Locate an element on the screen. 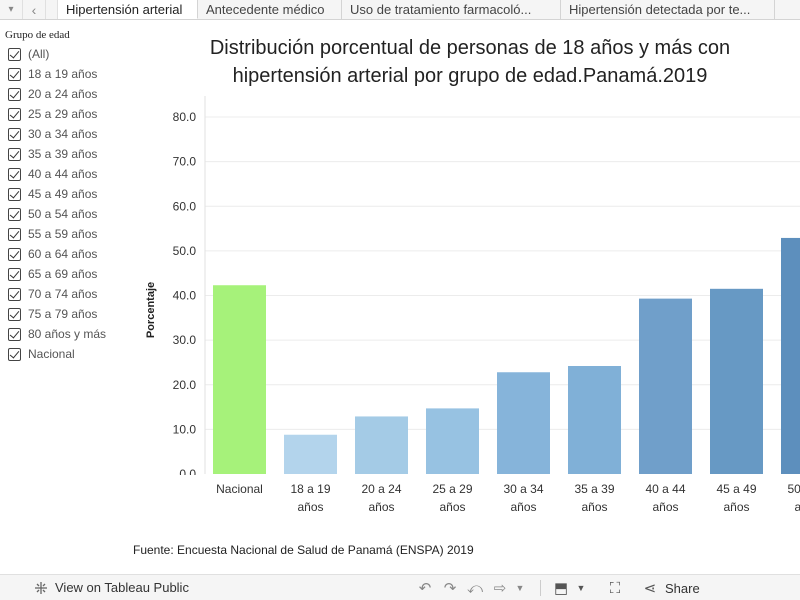 This screenshot has width=800, height=600. filter-option: 45 a 49 años is located at coordinates (65, 194).